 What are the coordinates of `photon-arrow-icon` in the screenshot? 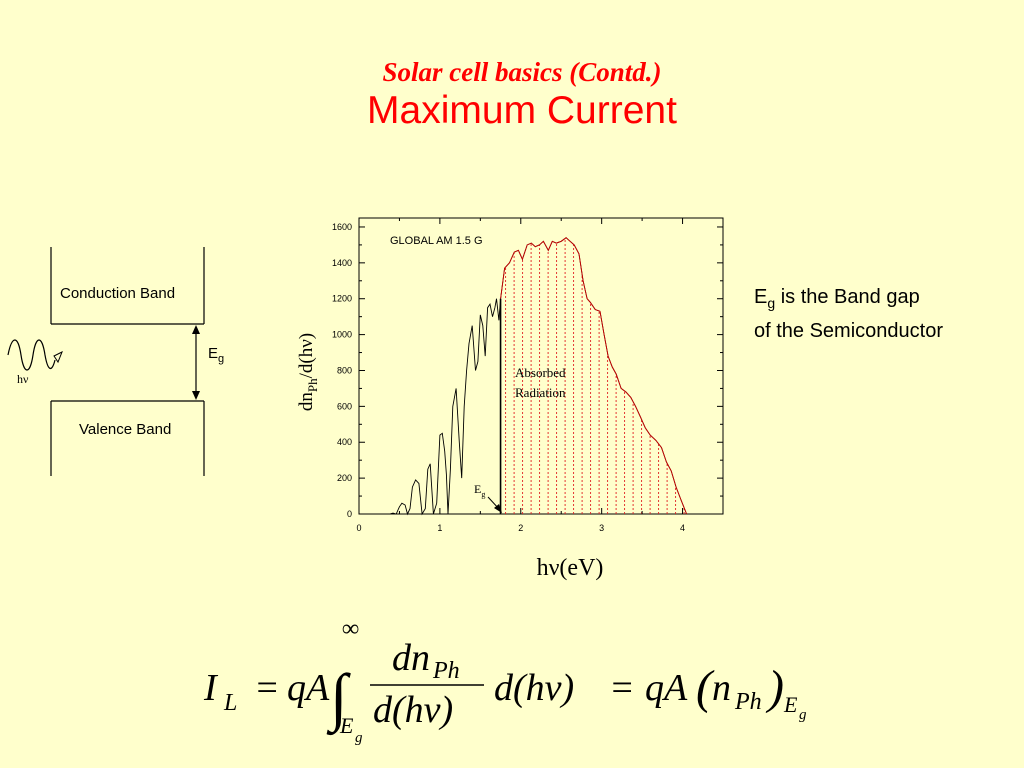 It's located at (58, 357).